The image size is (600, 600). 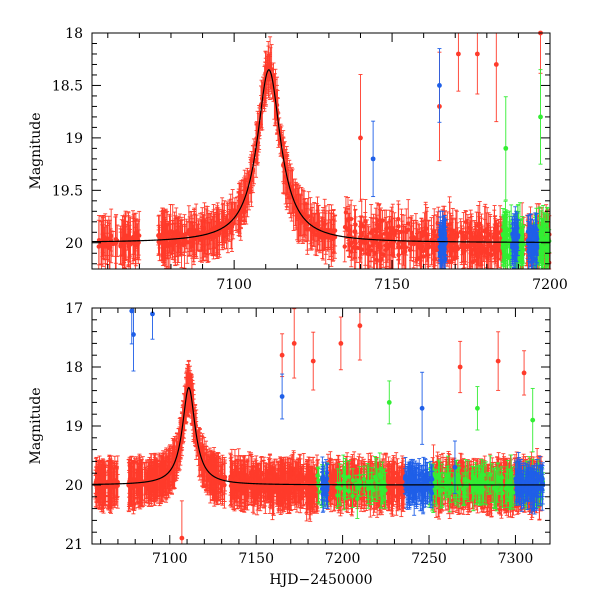 What do you see at coordinates (74, 244) in the screenshot?
I see `top-ytick-label: 20` at bounding box center [74, 244].